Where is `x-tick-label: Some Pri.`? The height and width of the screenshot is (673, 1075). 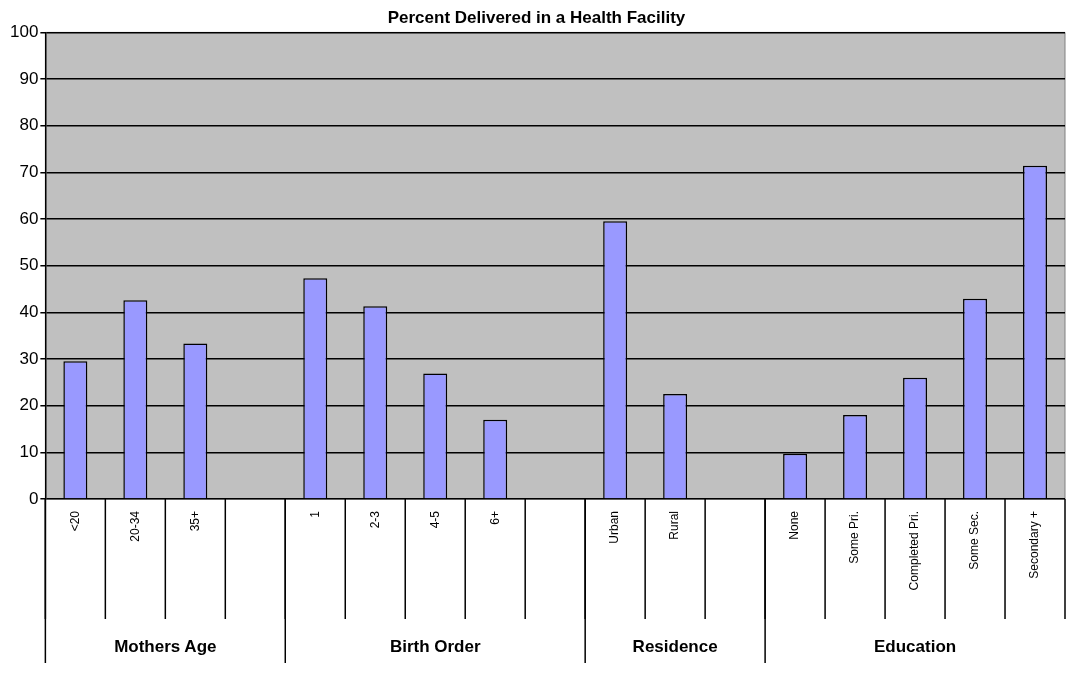
x-tick-label: Some Pri. is located at coordinates (854, 537).